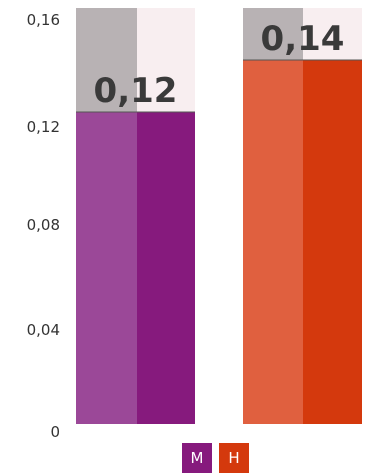 The height and width of the screenshot is (476, 367). Describe the element at coordinates (219, 65) in the screenshot. I see `value-labels: 0,12 0,14` at that location.